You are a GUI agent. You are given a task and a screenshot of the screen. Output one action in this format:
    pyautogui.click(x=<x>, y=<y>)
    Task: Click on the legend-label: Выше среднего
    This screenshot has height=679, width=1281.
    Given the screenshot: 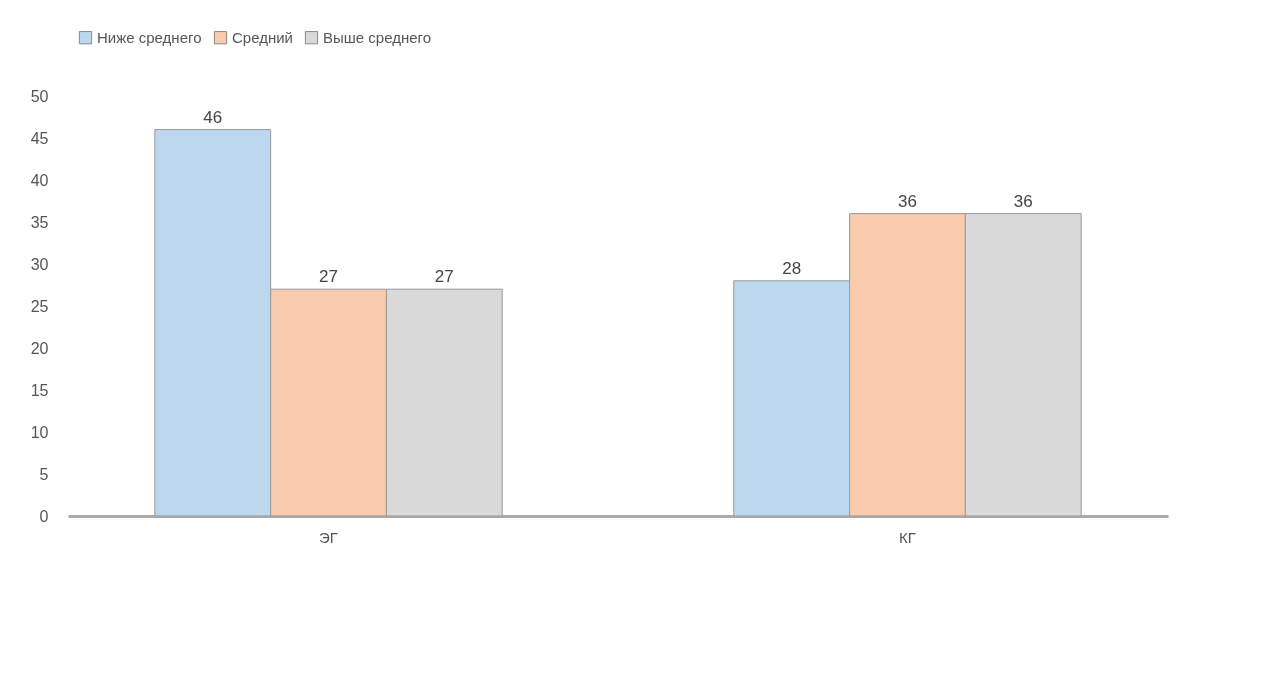 What is the action you would take?
    pyautogui.click(x=377, y=37)
    